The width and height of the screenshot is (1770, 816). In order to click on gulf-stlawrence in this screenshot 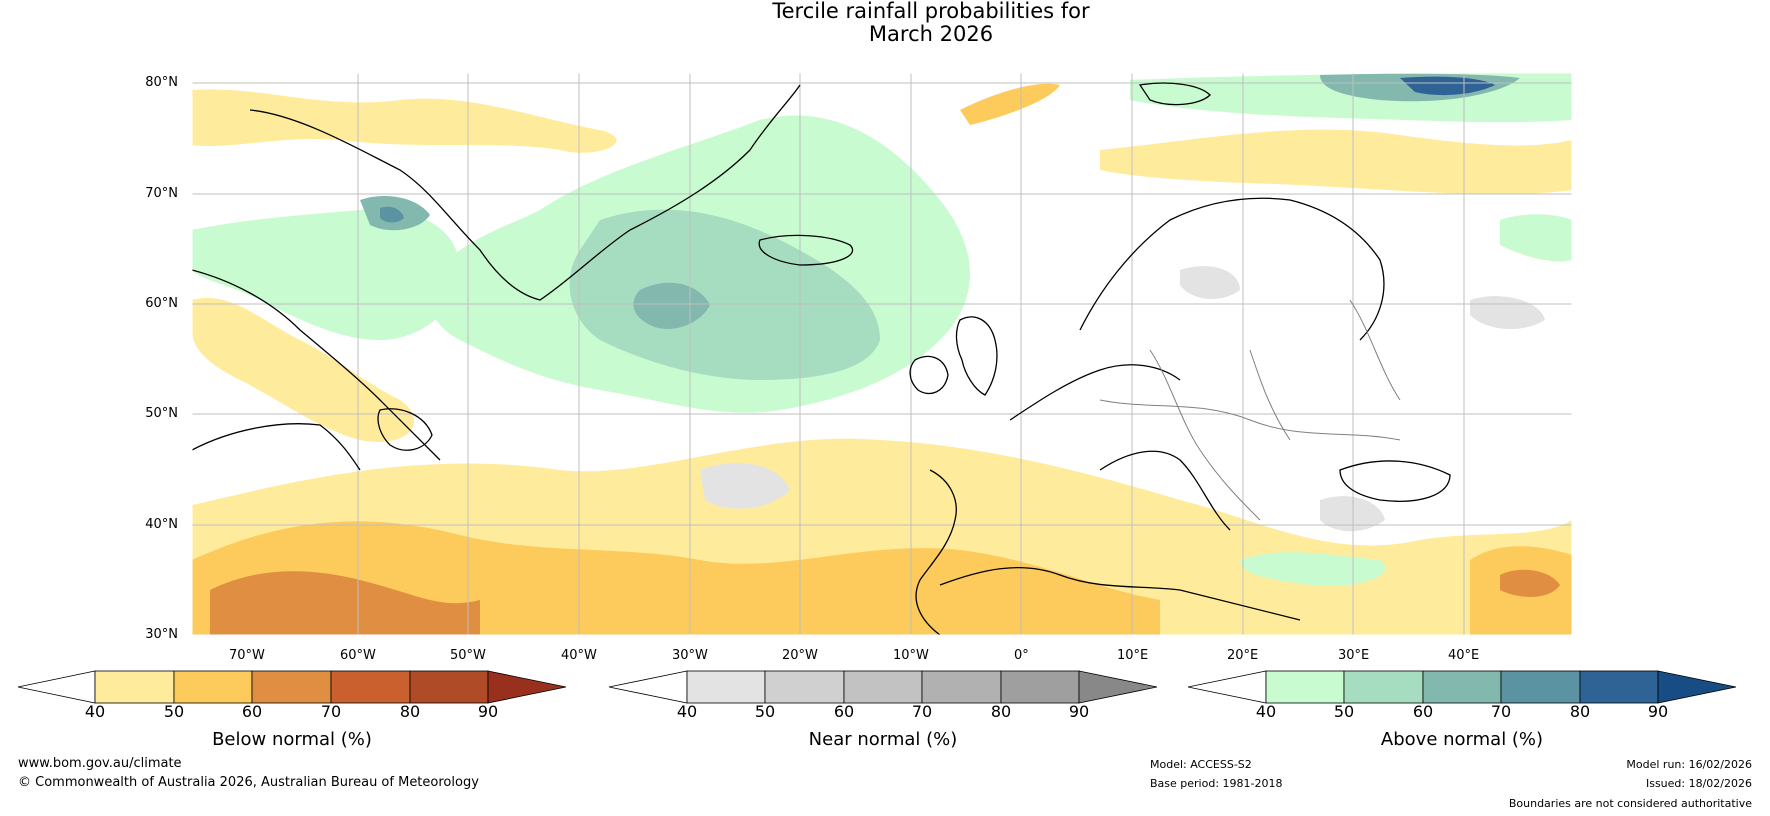, I will do `click(276, 447)`.